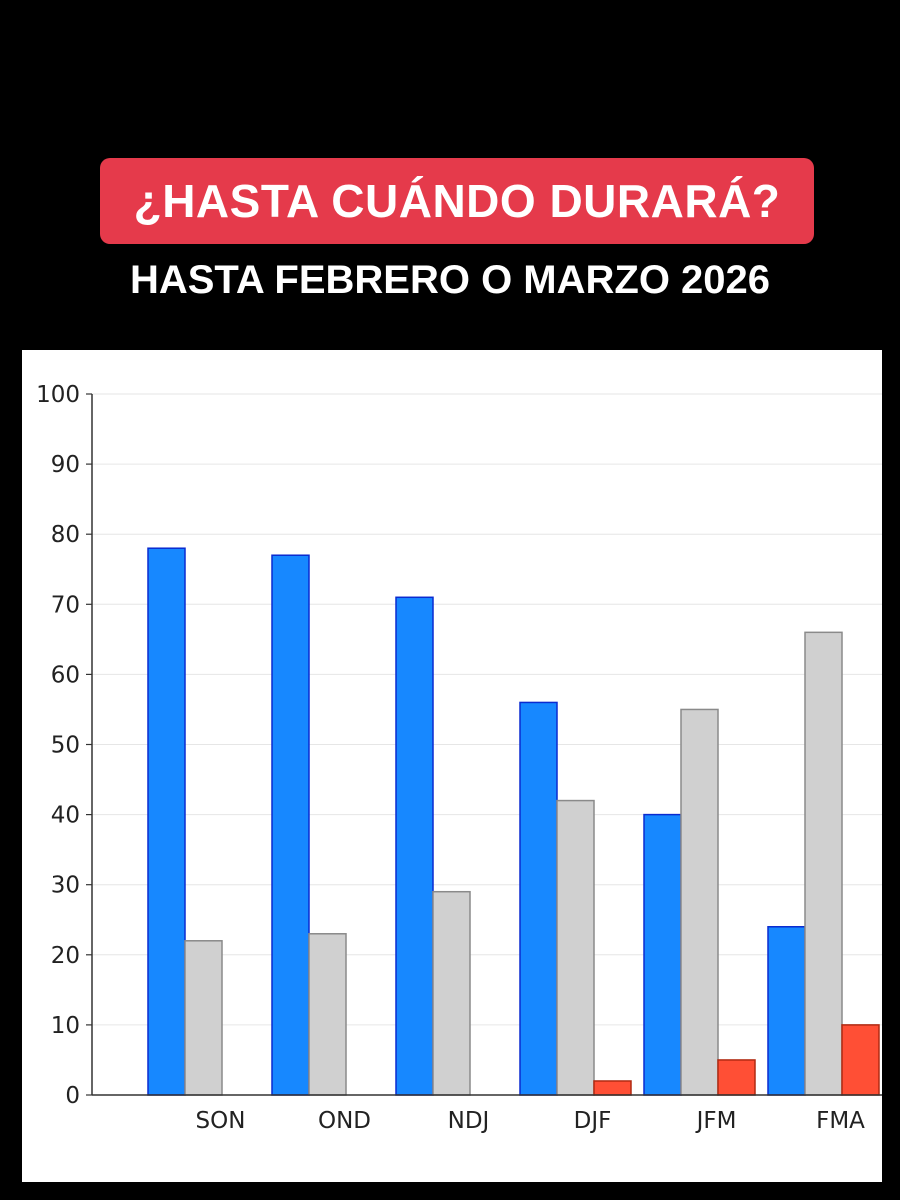  Describe the element at coordinates (65, 746) in the screenshot. I see `y-tick-label: 50` at that location.